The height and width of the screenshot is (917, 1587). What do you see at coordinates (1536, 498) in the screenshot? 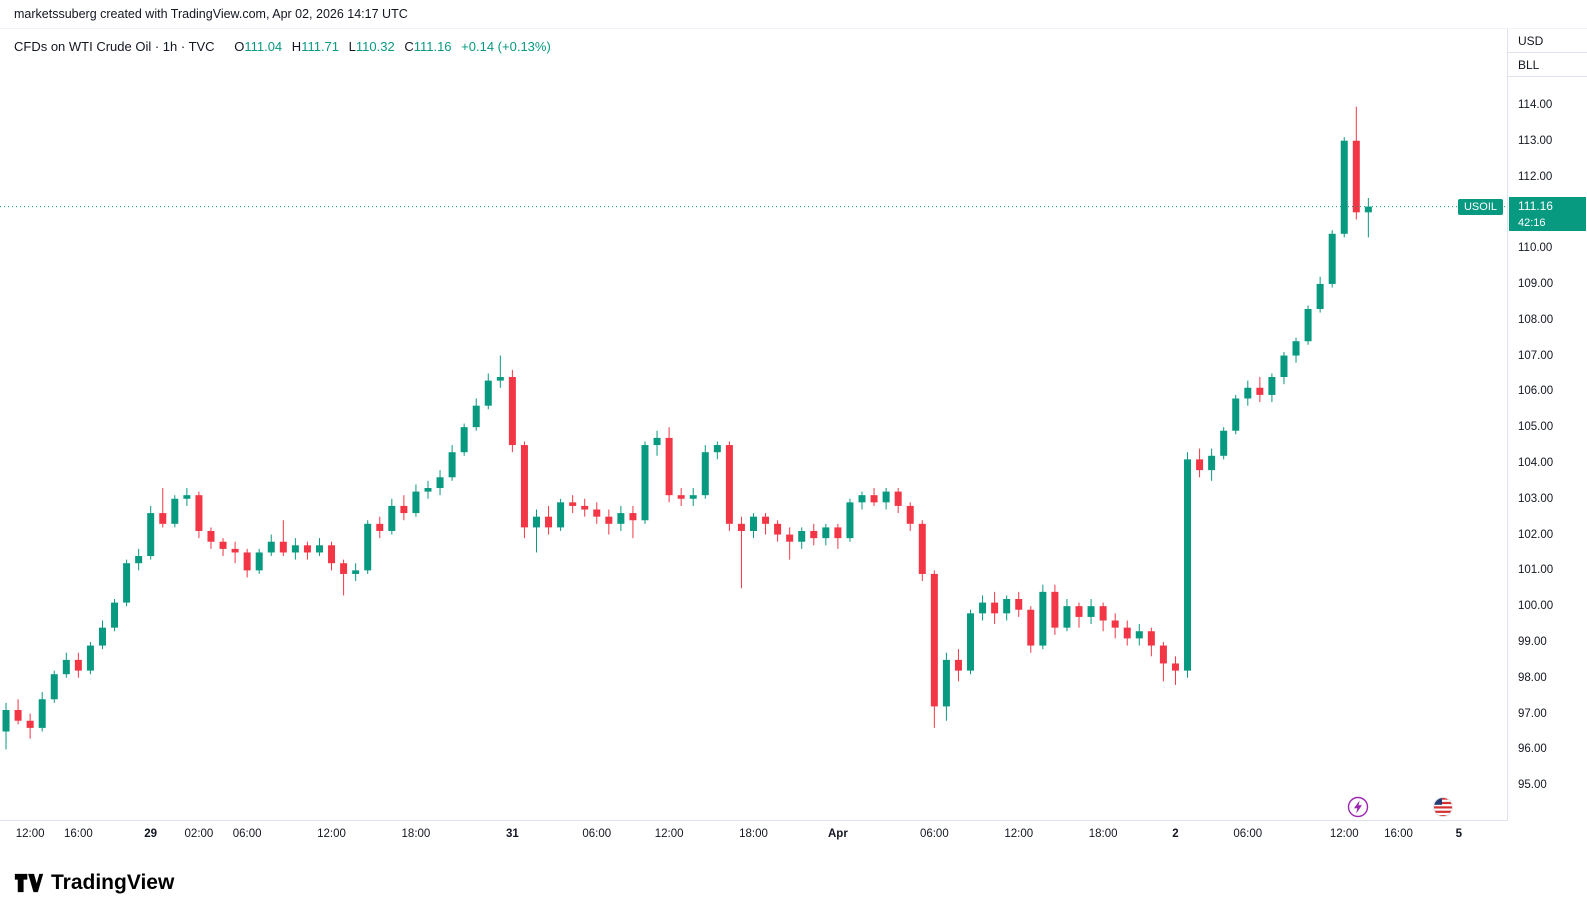
I see `price-tick: 103.00` at bounding box center [1536, 498].